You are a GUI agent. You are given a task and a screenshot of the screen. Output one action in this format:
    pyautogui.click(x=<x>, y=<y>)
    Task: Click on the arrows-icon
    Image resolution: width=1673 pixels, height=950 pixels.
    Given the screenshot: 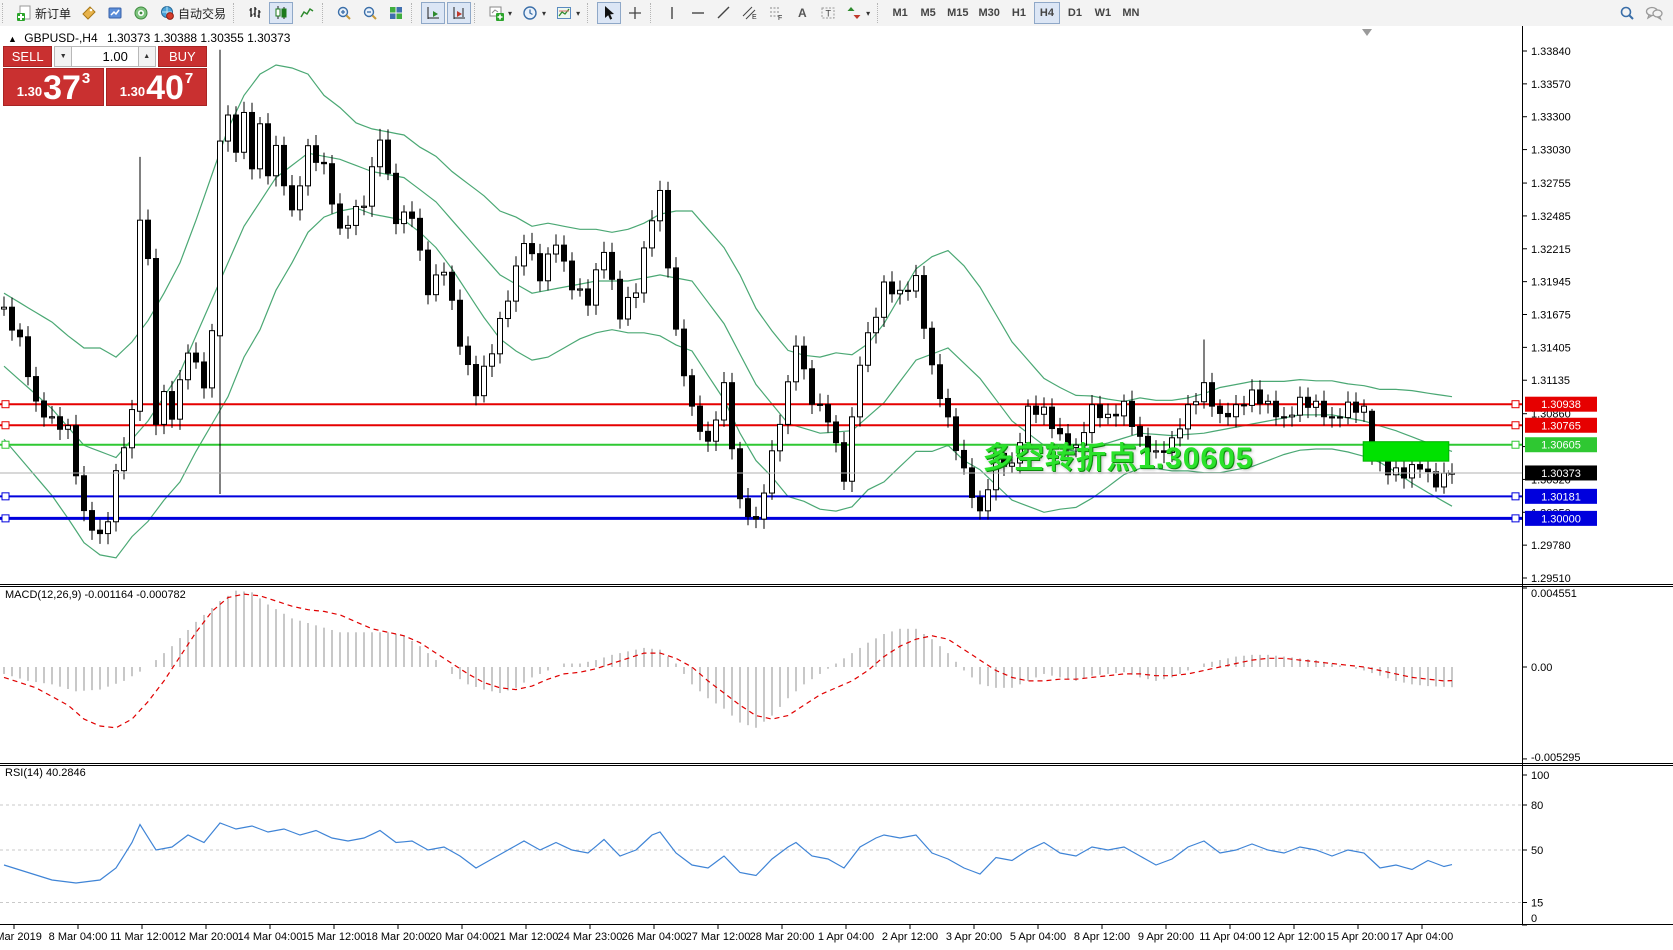 What is the action you would take?
    pyautogui.click(x=854, y=13)
    